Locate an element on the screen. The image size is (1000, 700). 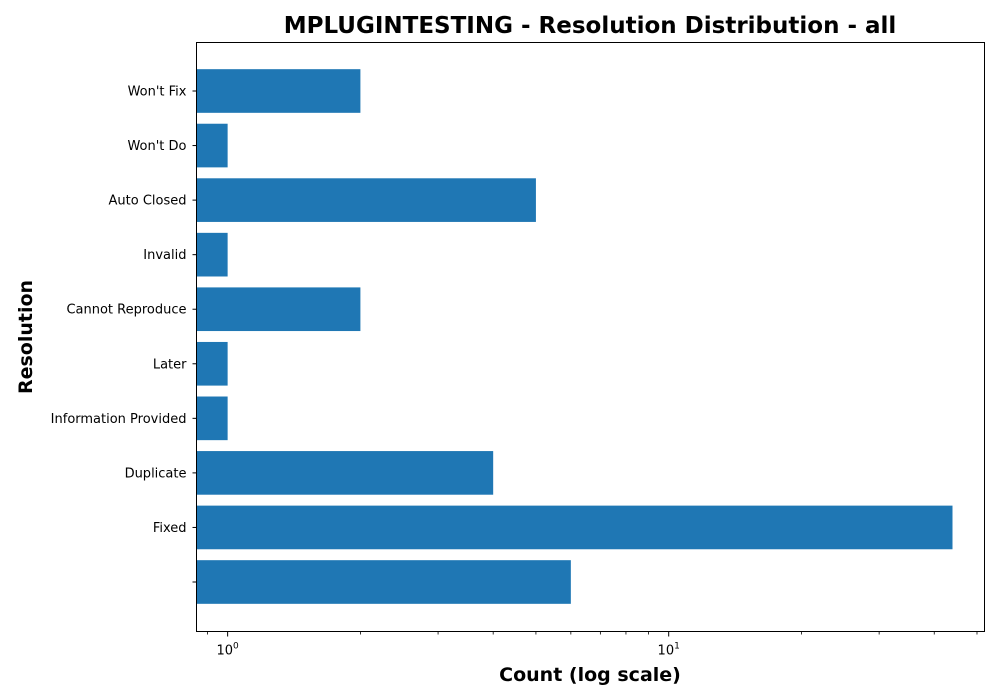
y-tick-label-won-t-do: Won't Do is located at coordinates (156, 146).